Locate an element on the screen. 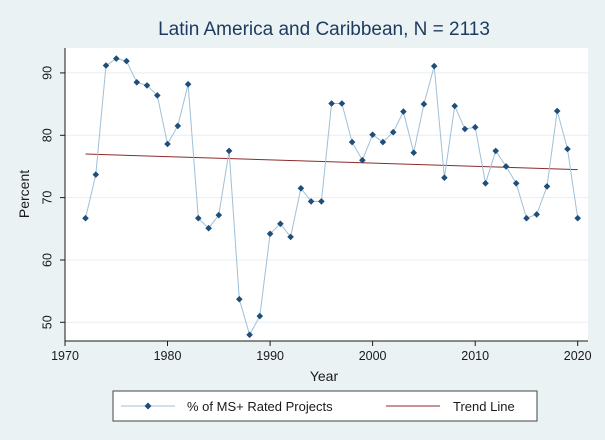 The width and height of the screenshot is (605, 440). x-tick-label: 1990 is located at coordinates (270, 356).